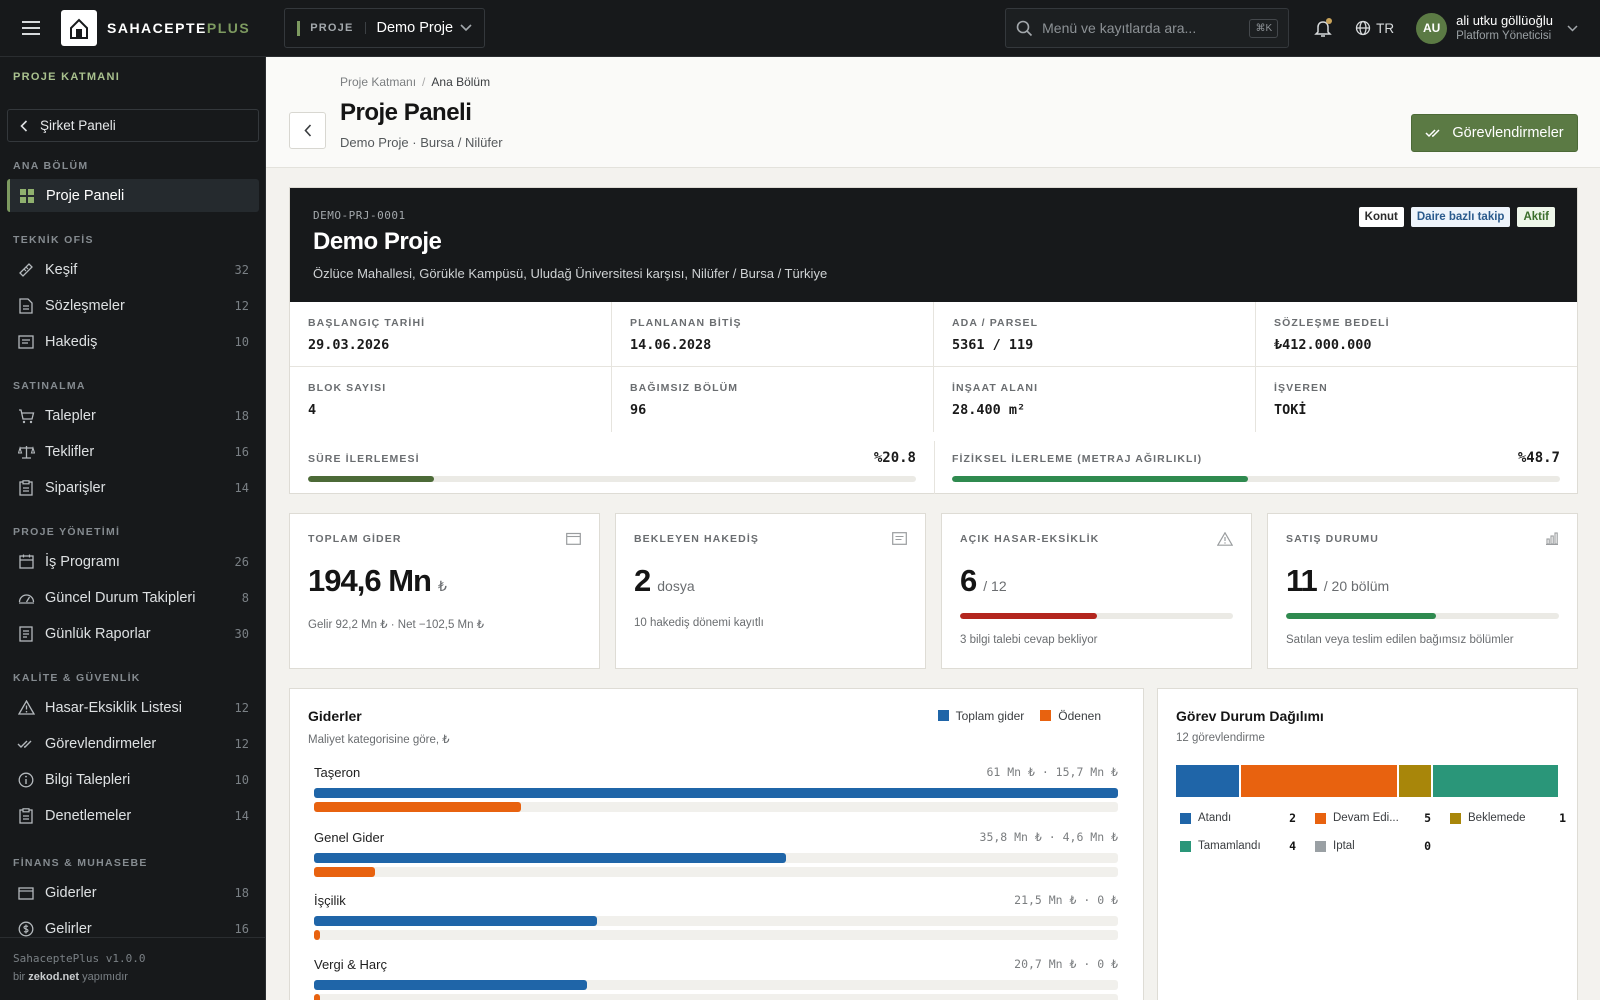 The height and width of the screenshot is (1000, 1600). Describe the element at coordinates (716, 978) in the screenshot. I see `expense-row: Vergi & Harç 20,7 Mn ₺ · 0 ₺` at that location.